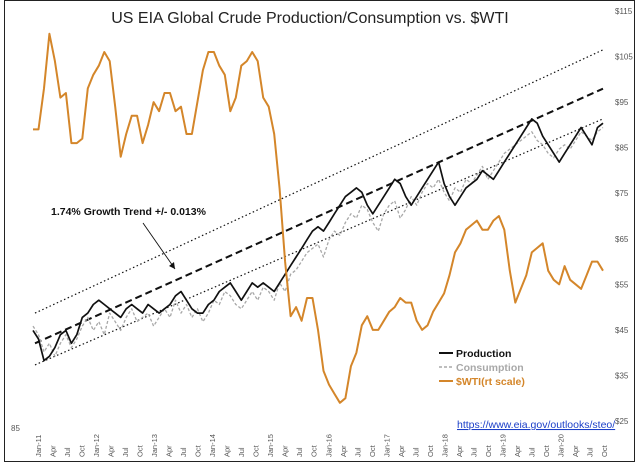 The height and width of the screenshot is (465, 640). What do you see at coordinates (38, 446) in the screenshot?
I see `x-tick-label: Jan-11` at bounding box center [38, 446].